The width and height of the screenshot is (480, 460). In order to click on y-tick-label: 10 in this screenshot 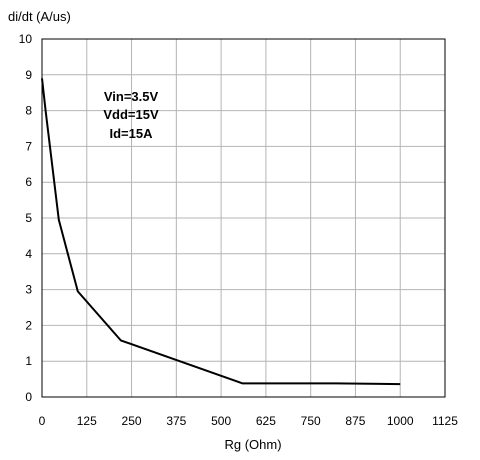, I will do `click(26, 39)`.